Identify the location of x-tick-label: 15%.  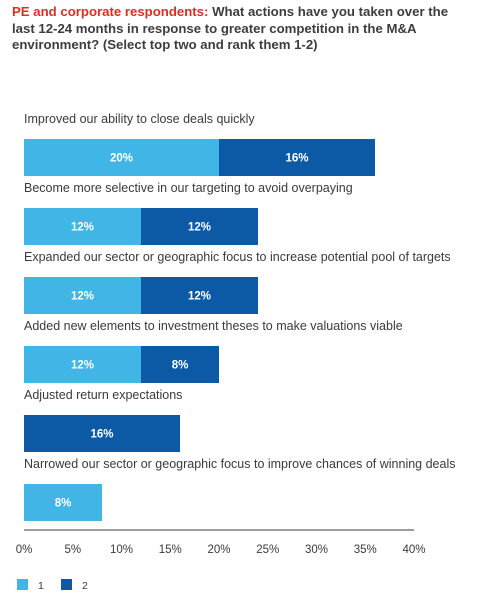
(170, 550).